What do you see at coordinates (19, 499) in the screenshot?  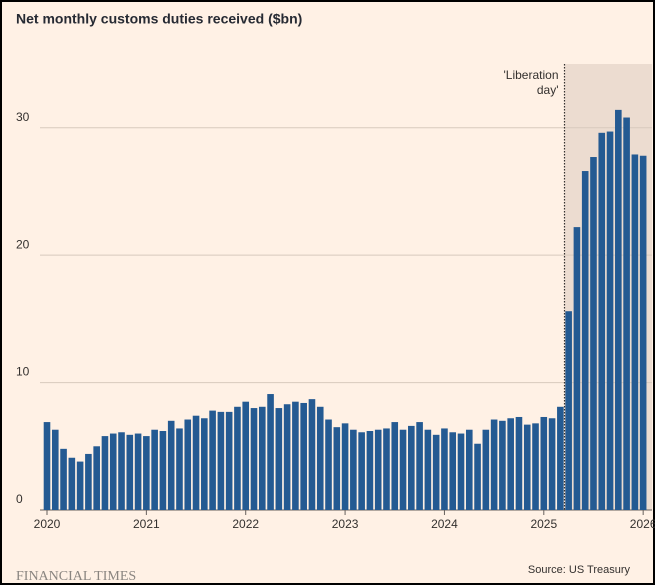 I see `y-tick-label: 0` at bounding box center [19, 499].